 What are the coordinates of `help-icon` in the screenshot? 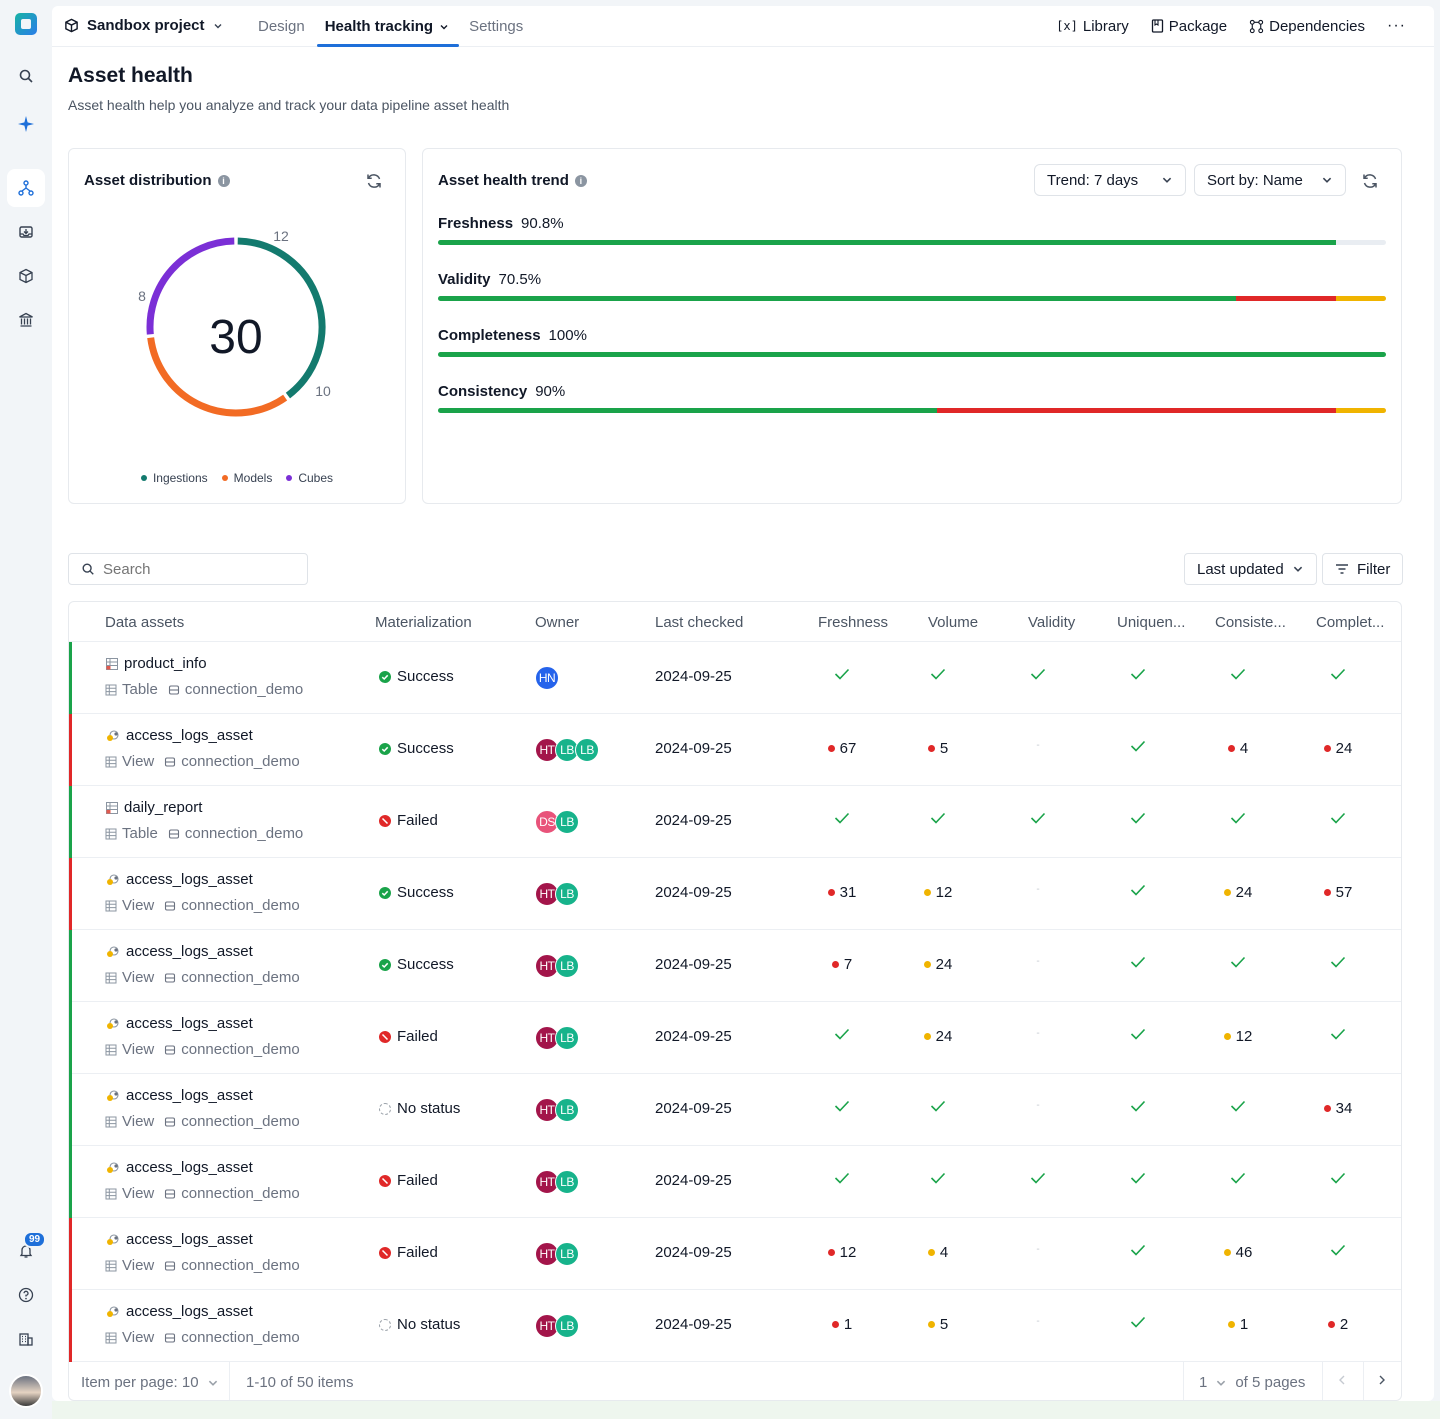 It's located at (26, 1295).